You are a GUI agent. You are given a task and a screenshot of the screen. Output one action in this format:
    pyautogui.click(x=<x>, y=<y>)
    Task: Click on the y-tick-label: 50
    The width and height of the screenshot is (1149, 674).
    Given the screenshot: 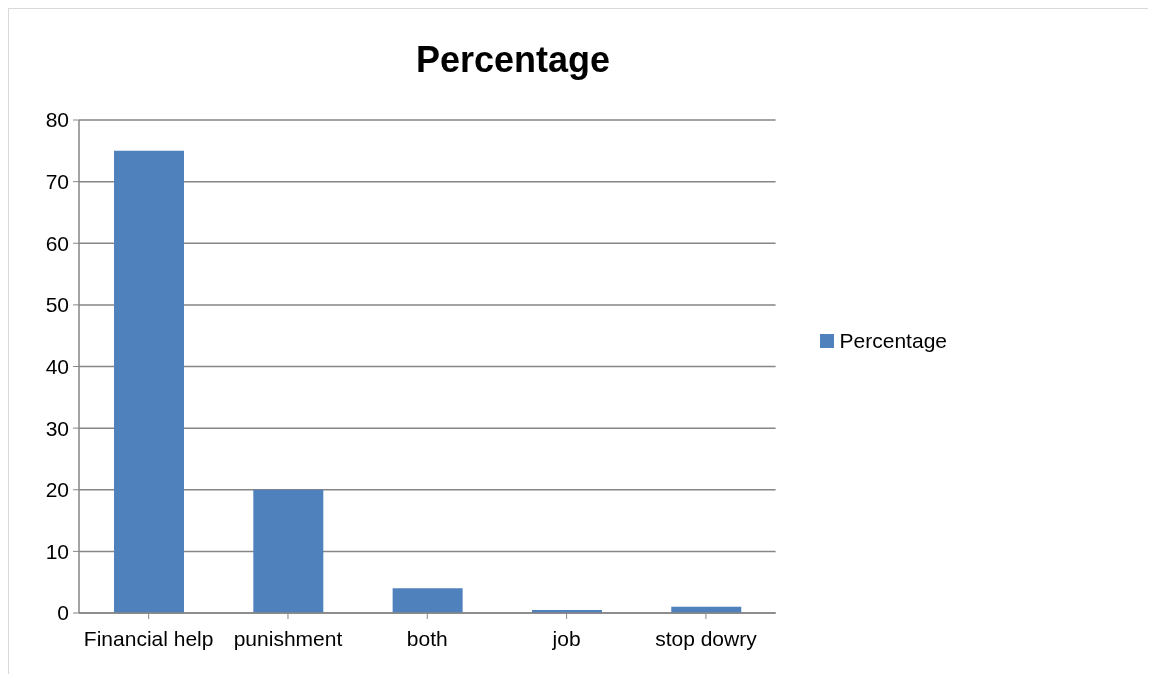 What is the action you would take?
    pyautogui.click(x=57, y=305)
    